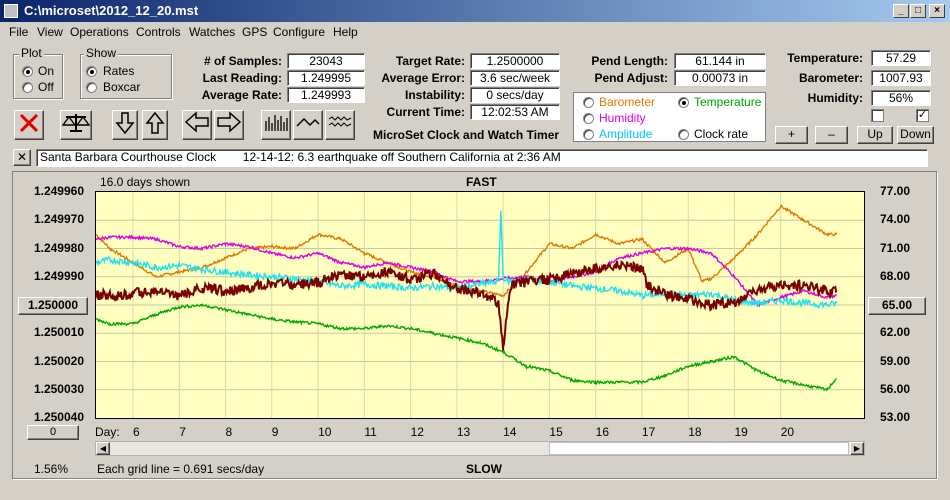 The image size is (950, 500). I want to click on scroll-right-button, so click(229, 125).